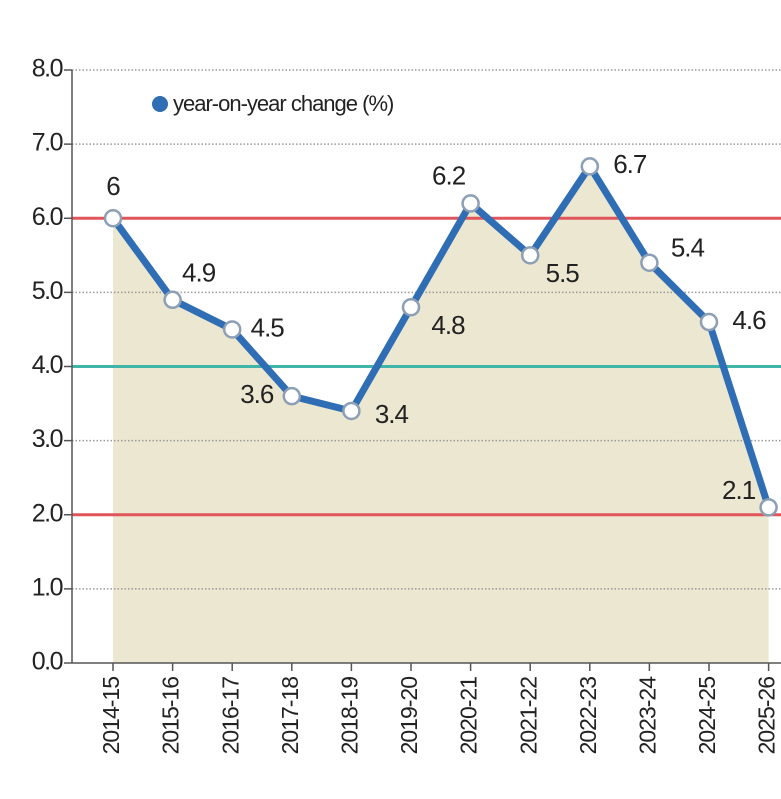 The width and height of the screenshot is (781, 799). I want to click on x-tick-label: 2021-22, so click(528, 716).